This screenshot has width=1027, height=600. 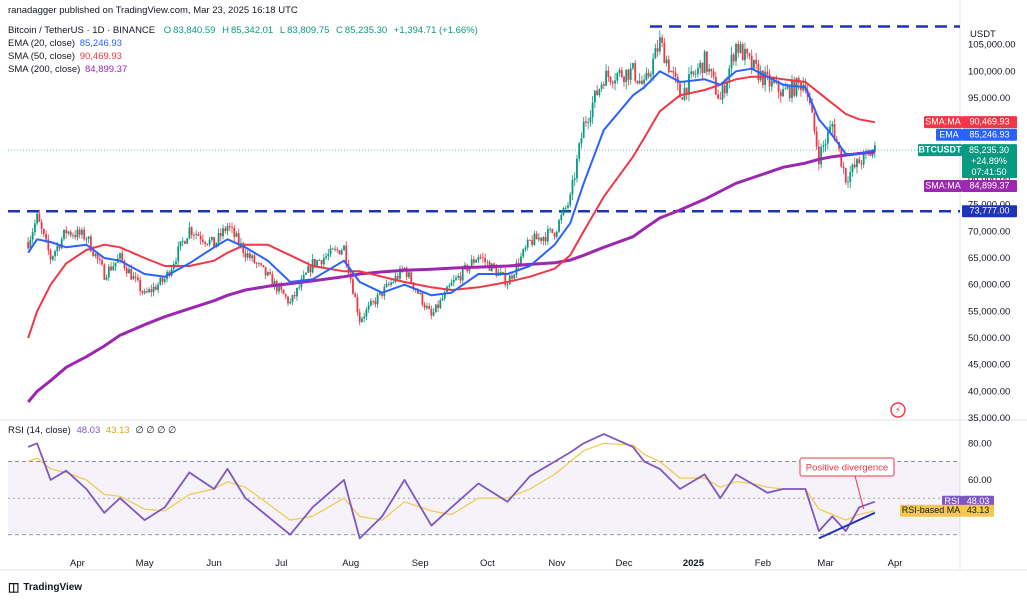 What do you see at coordinates (989, 186) in the screenshot?
I see `sma200-tag-value-bg` at bounding box center [989, 186].